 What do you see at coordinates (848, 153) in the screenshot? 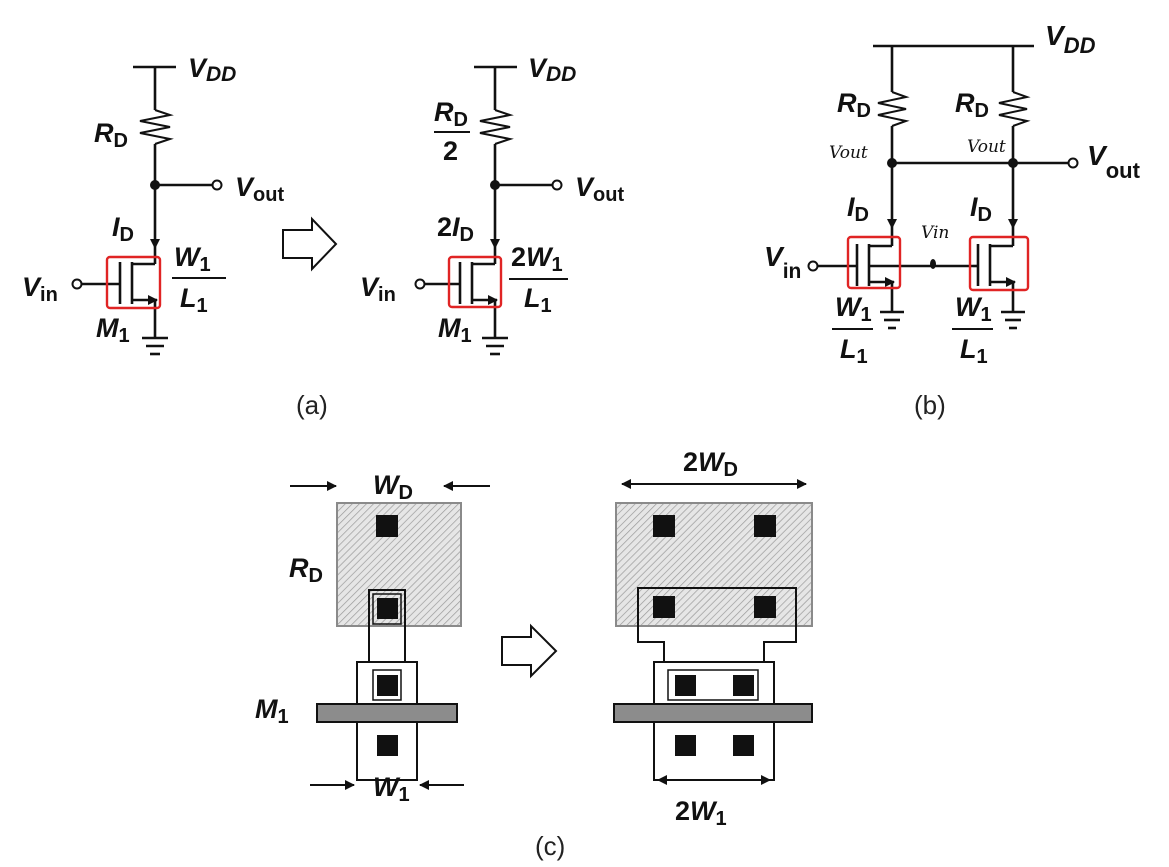
I see `handwritten-vout-left: Vout` at bounding box center [848, 153].